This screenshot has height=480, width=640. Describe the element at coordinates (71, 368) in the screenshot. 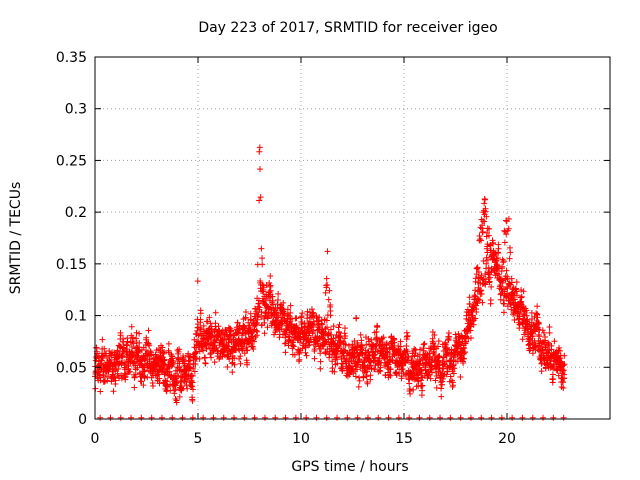

I see `y-tick-label: 0.05` at that location.